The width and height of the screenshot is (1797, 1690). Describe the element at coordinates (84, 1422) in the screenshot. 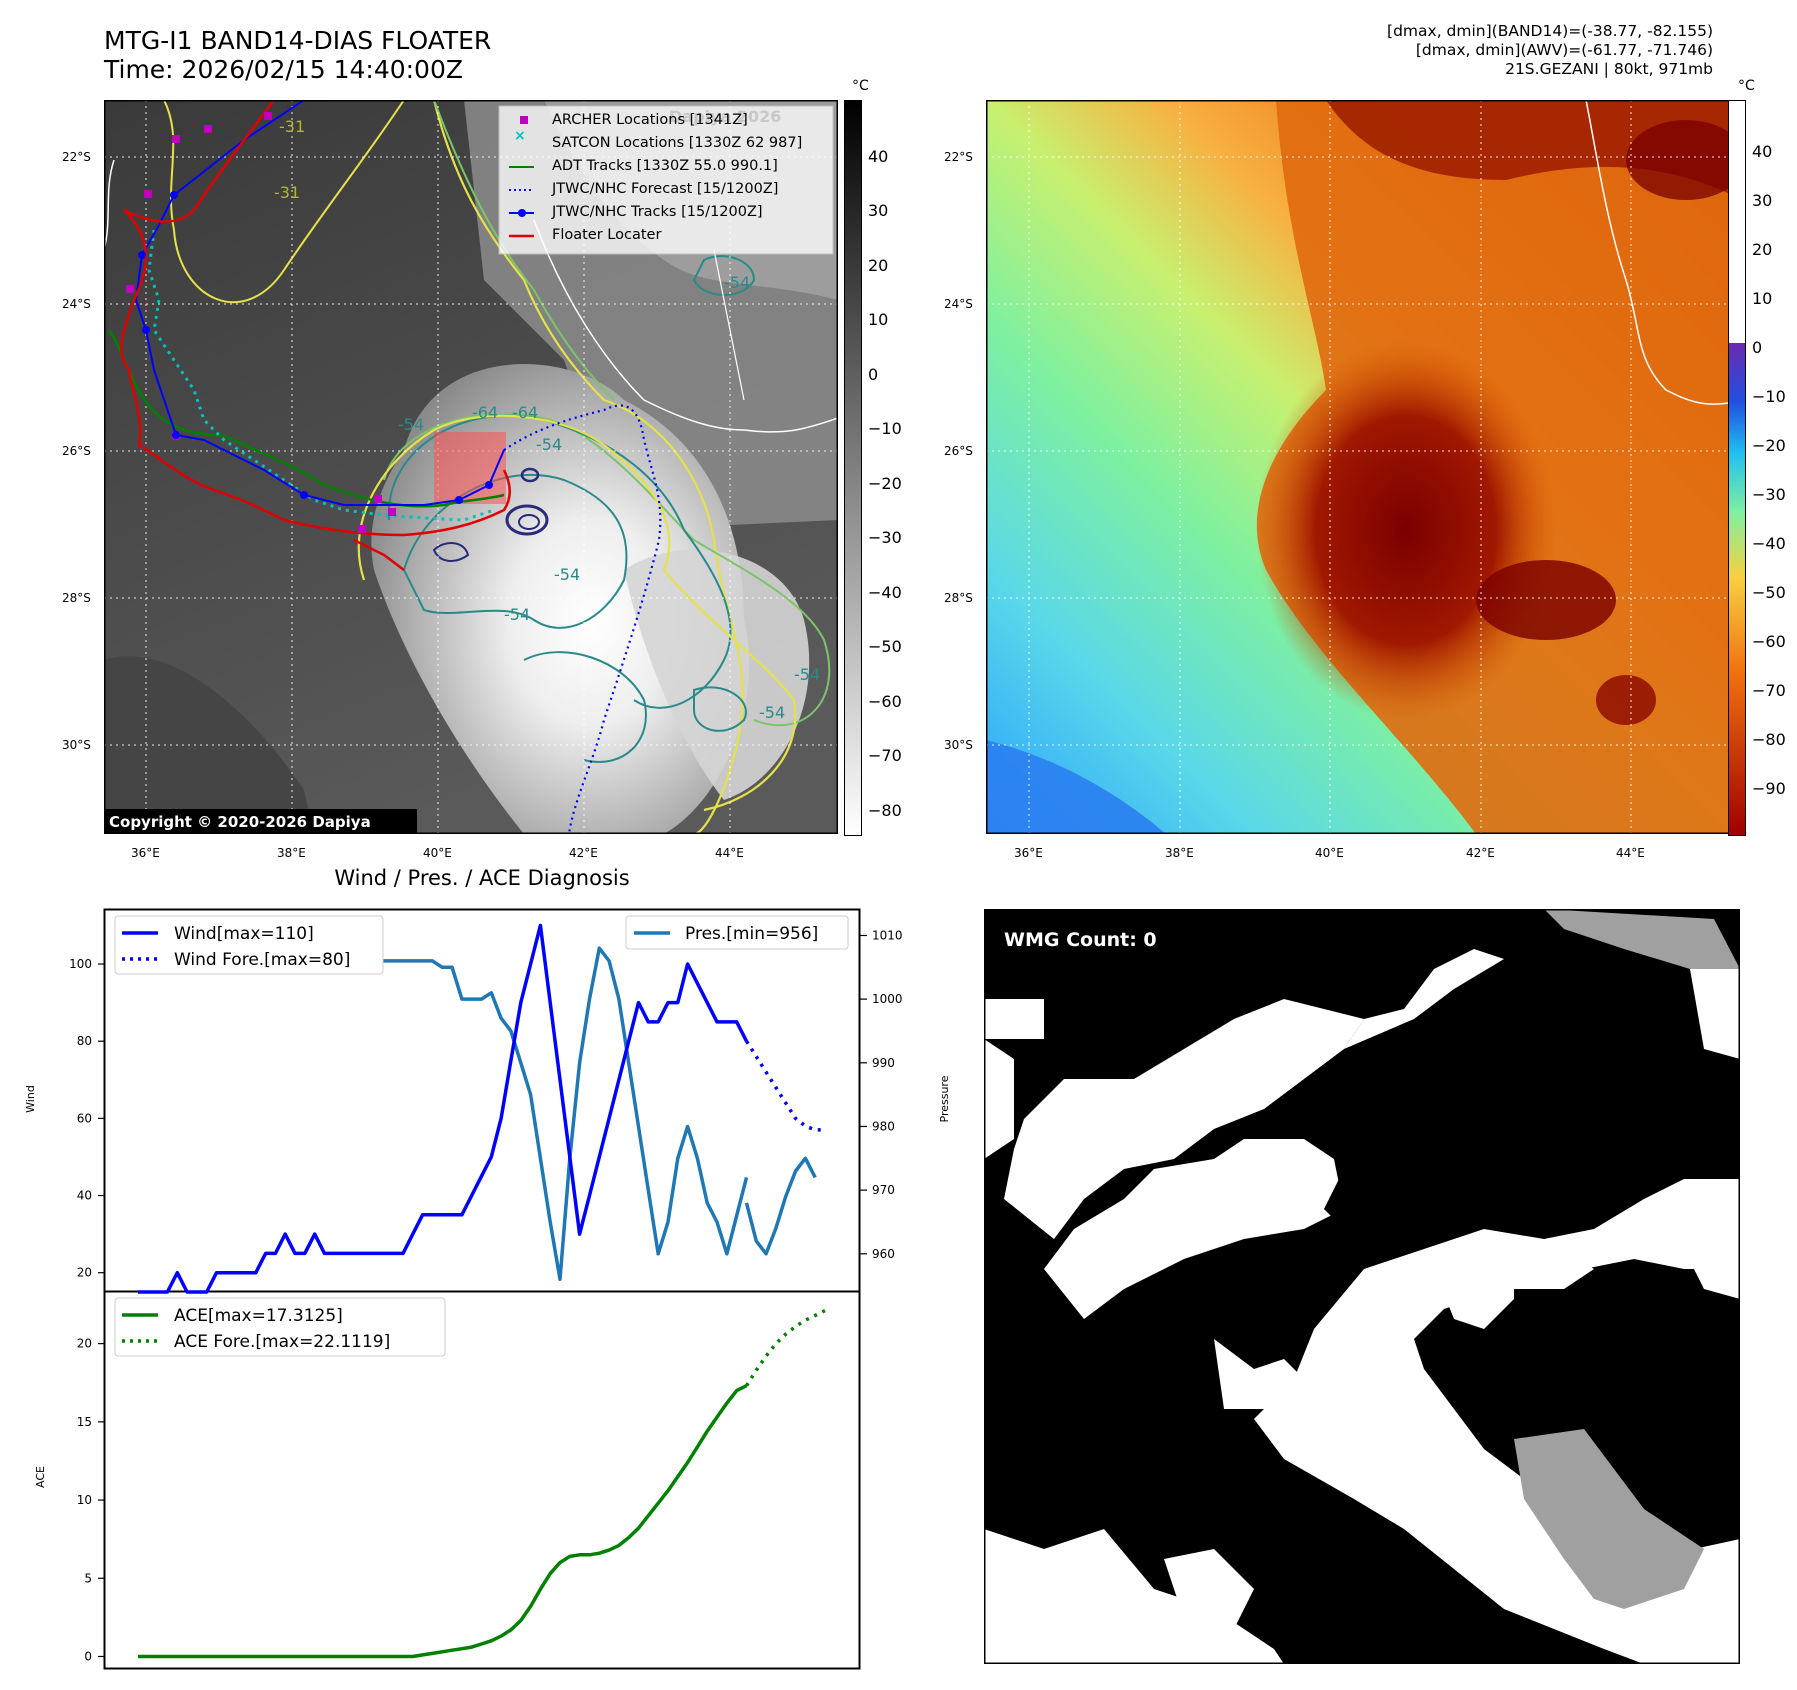

I see `ace-tick-label: 15` at that location.